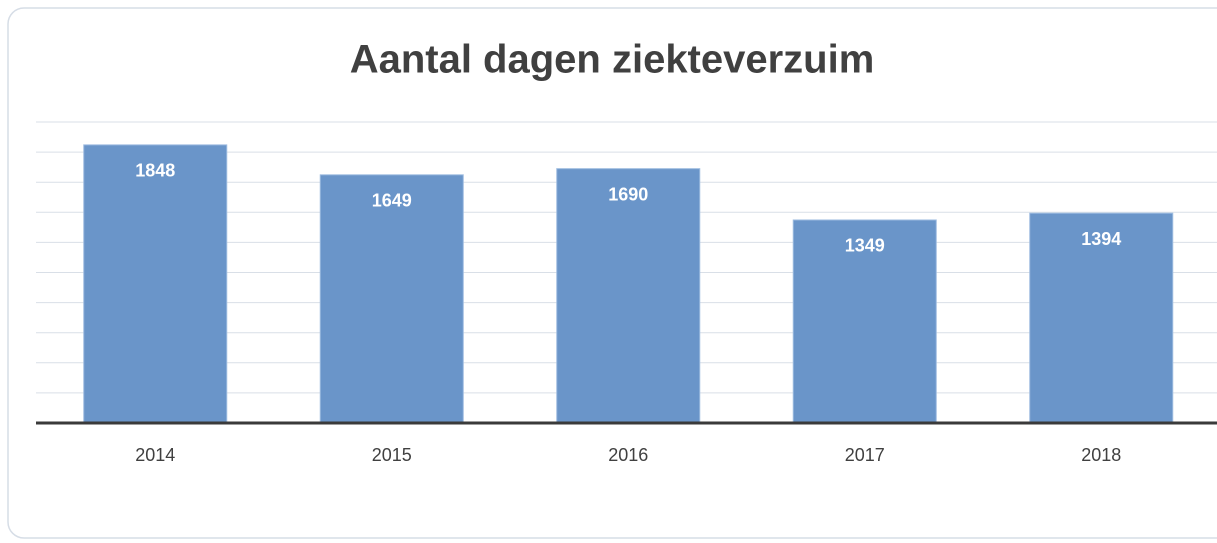 This screenshot has height=543, width=1217. I want to click on data-label: 1649, so click(392, 201).